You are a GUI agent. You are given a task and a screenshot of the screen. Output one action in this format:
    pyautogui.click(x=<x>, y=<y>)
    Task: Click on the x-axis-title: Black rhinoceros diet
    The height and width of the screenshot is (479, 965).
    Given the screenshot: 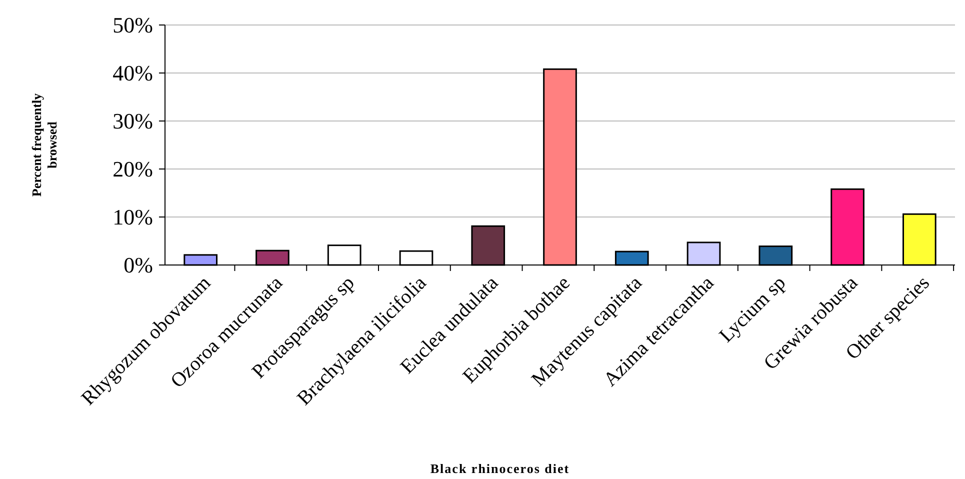 What is the action you would take?
    pyautogui.click(x=500, y=468)
    